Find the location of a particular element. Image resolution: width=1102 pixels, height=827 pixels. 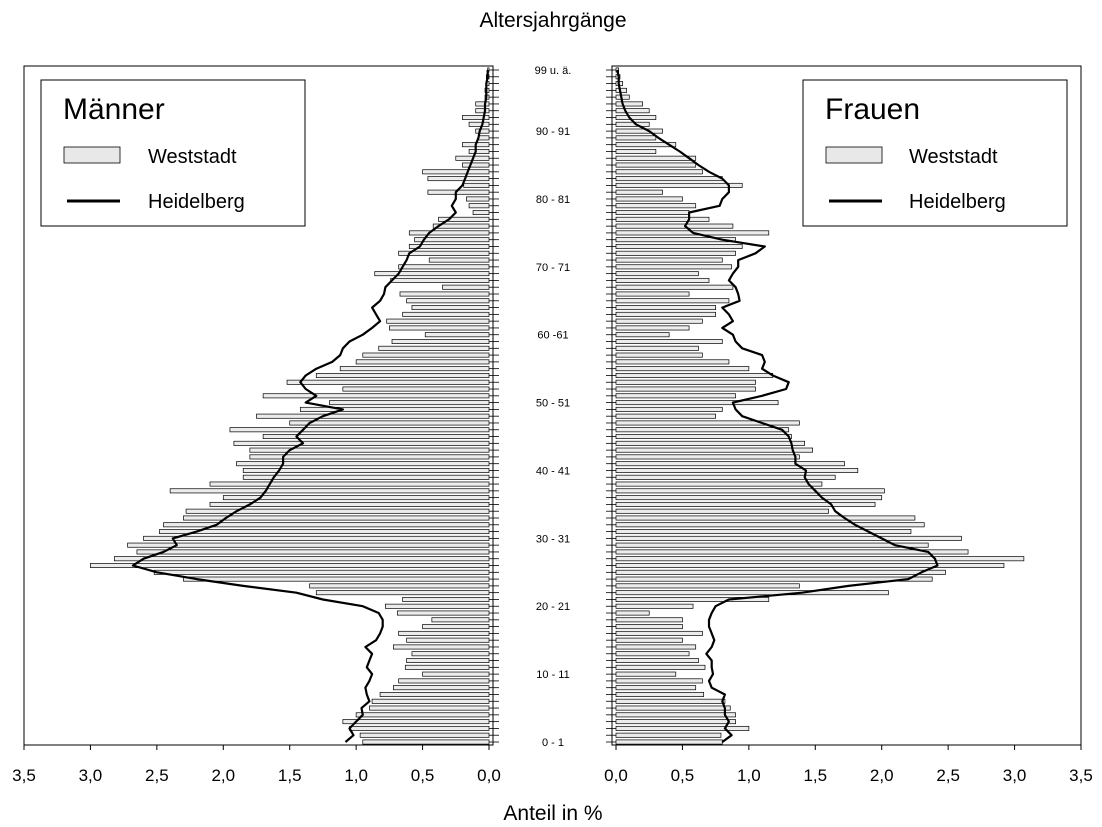

age-label: 20 - 21 is located at coordinates (553, 607).